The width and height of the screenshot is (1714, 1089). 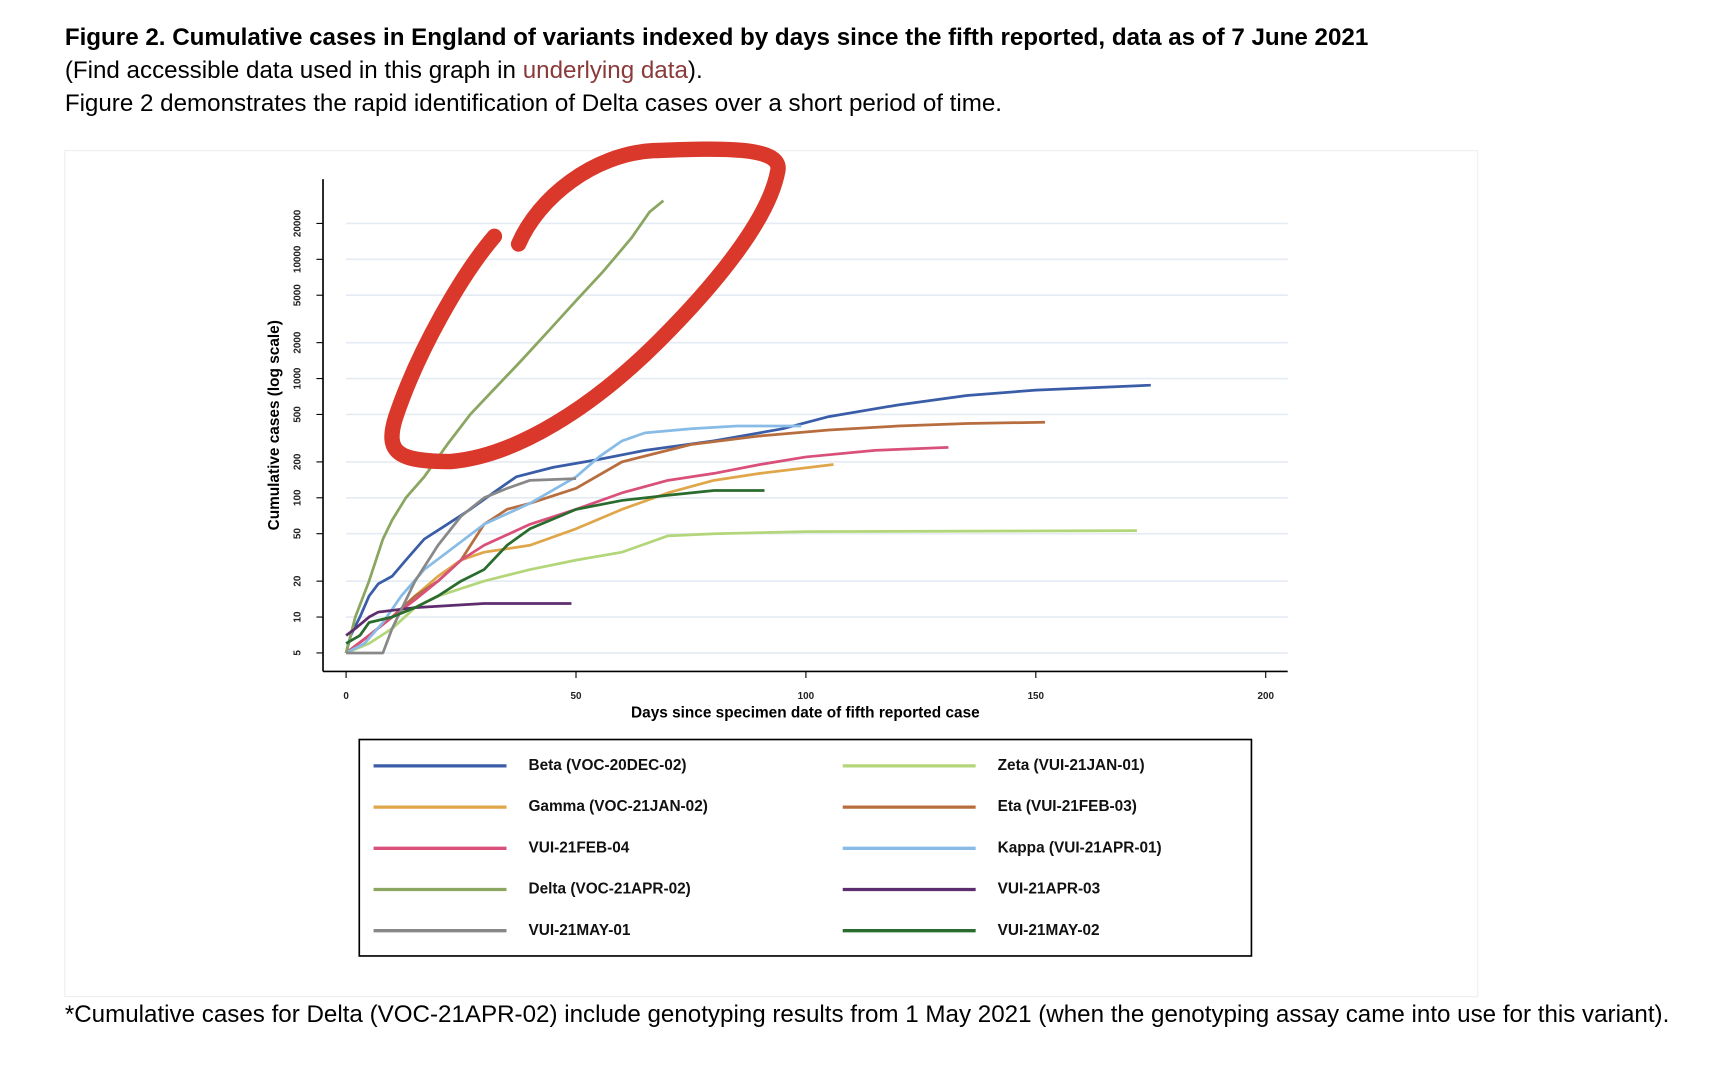 What do you see at coordinates (1036, 696) in the screenshot?
I see `x-tick-label: 150` at bounding box center [1036, 696].